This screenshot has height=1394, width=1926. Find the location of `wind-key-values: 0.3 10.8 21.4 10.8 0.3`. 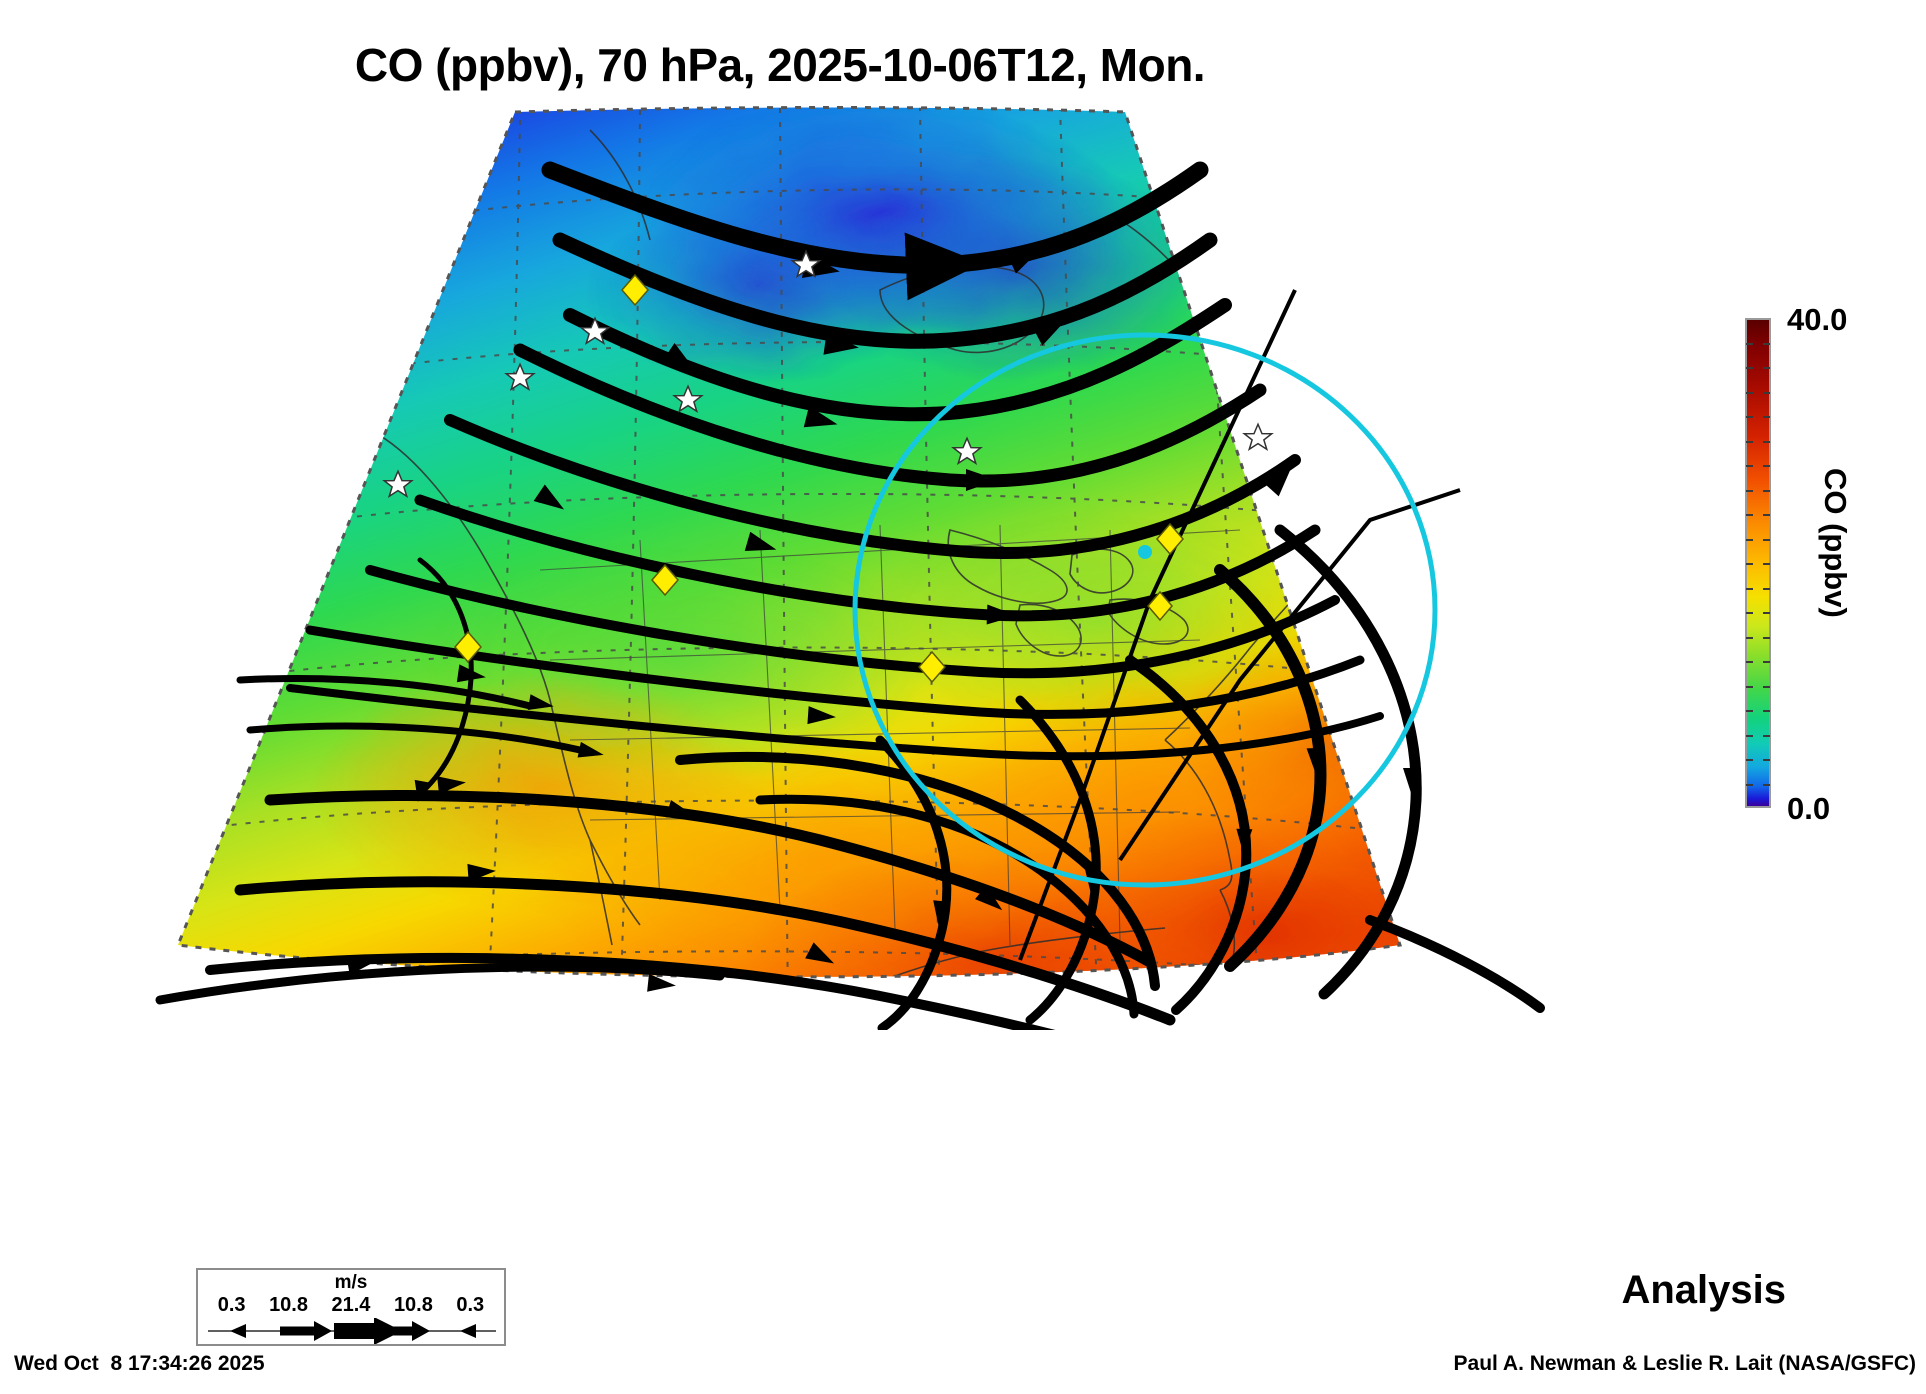

wind-key-values: 0.3 10.8 21.4 10.8 0.3 is located at coordinates (351, 1305).